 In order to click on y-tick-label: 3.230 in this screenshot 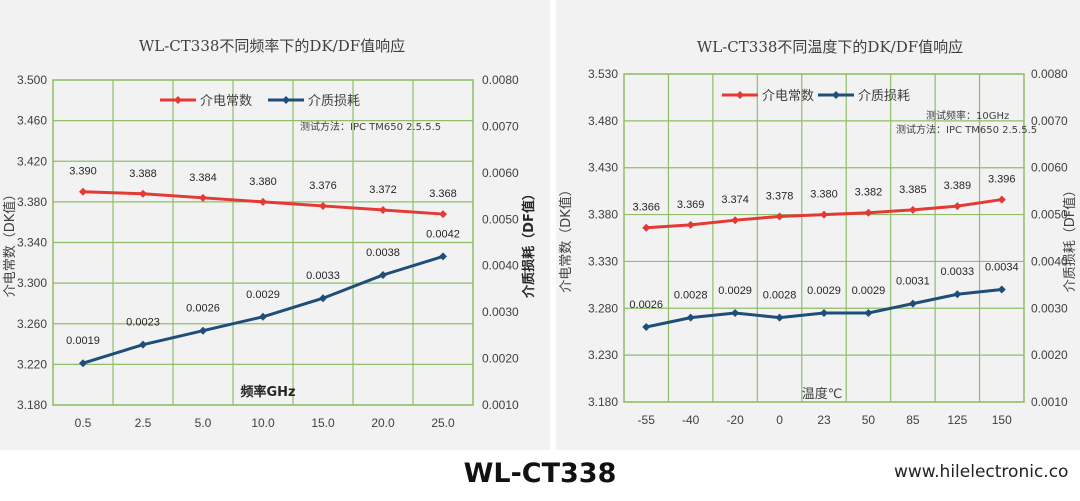, I will do `click(603, 355)`.